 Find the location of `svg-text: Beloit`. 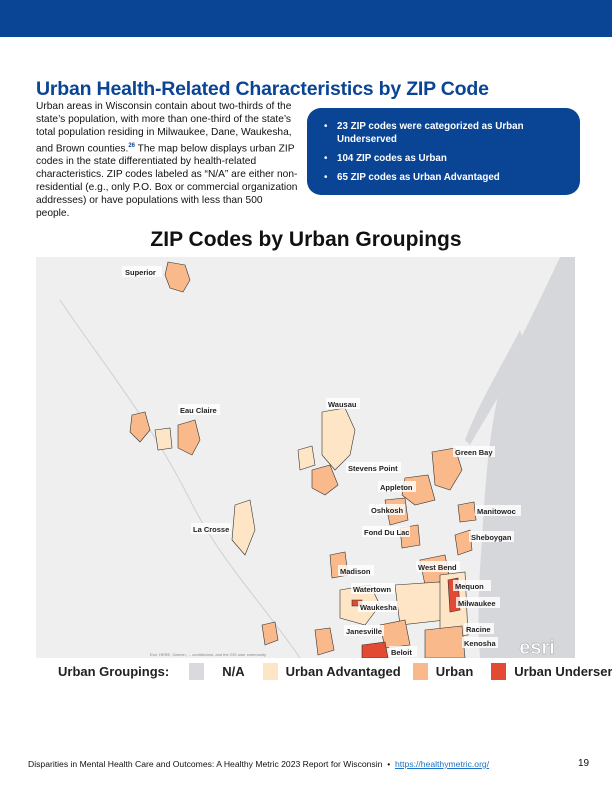

svg-text: Beloit is located at coordinates (401, 652).